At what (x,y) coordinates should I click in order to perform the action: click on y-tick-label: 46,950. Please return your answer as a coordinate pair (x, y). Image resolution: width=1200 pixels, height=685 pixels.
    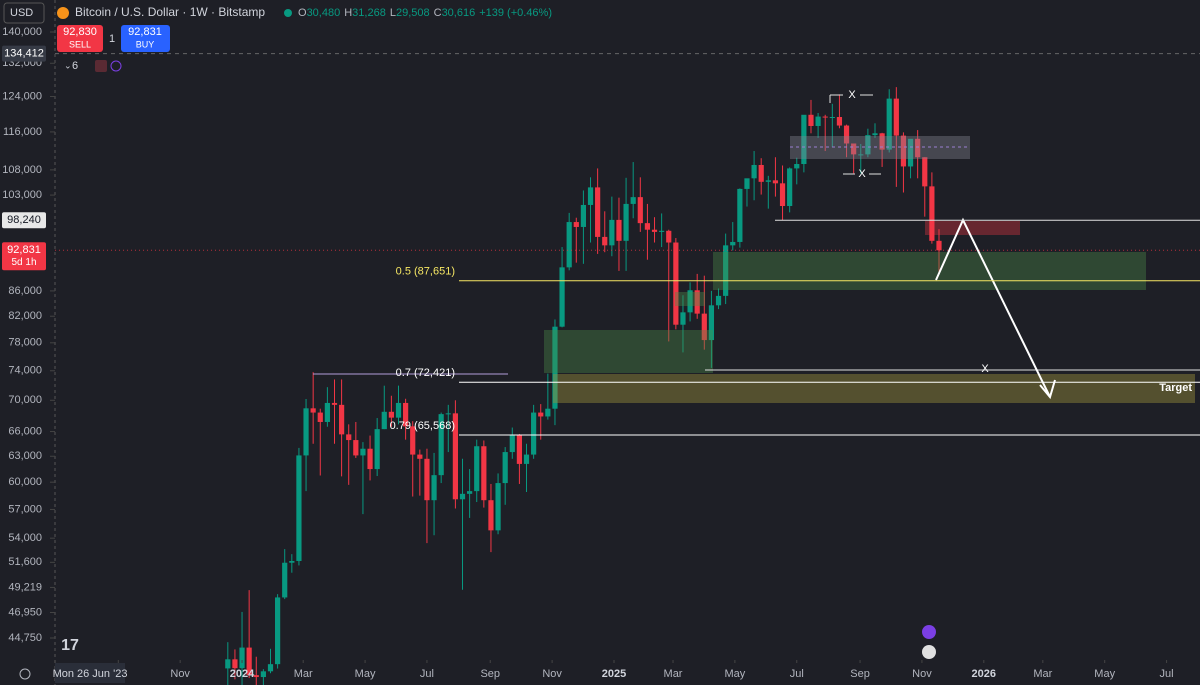
    Looking at the image, I should click on (25, 612).